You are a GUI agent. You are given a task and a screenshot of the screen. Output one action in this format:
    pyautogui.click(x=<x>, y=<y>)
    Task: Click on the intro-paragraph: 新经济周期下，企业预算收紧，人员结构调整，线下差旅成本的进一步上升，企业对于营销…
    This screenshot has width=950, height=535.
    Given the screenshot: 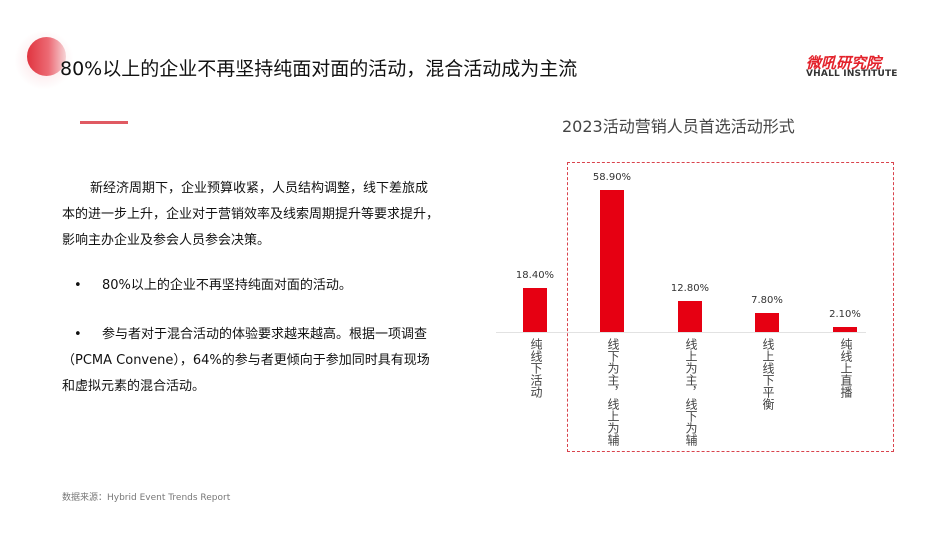 What is the action you would take?
    pyautogui.click(x=251, y=214)
    